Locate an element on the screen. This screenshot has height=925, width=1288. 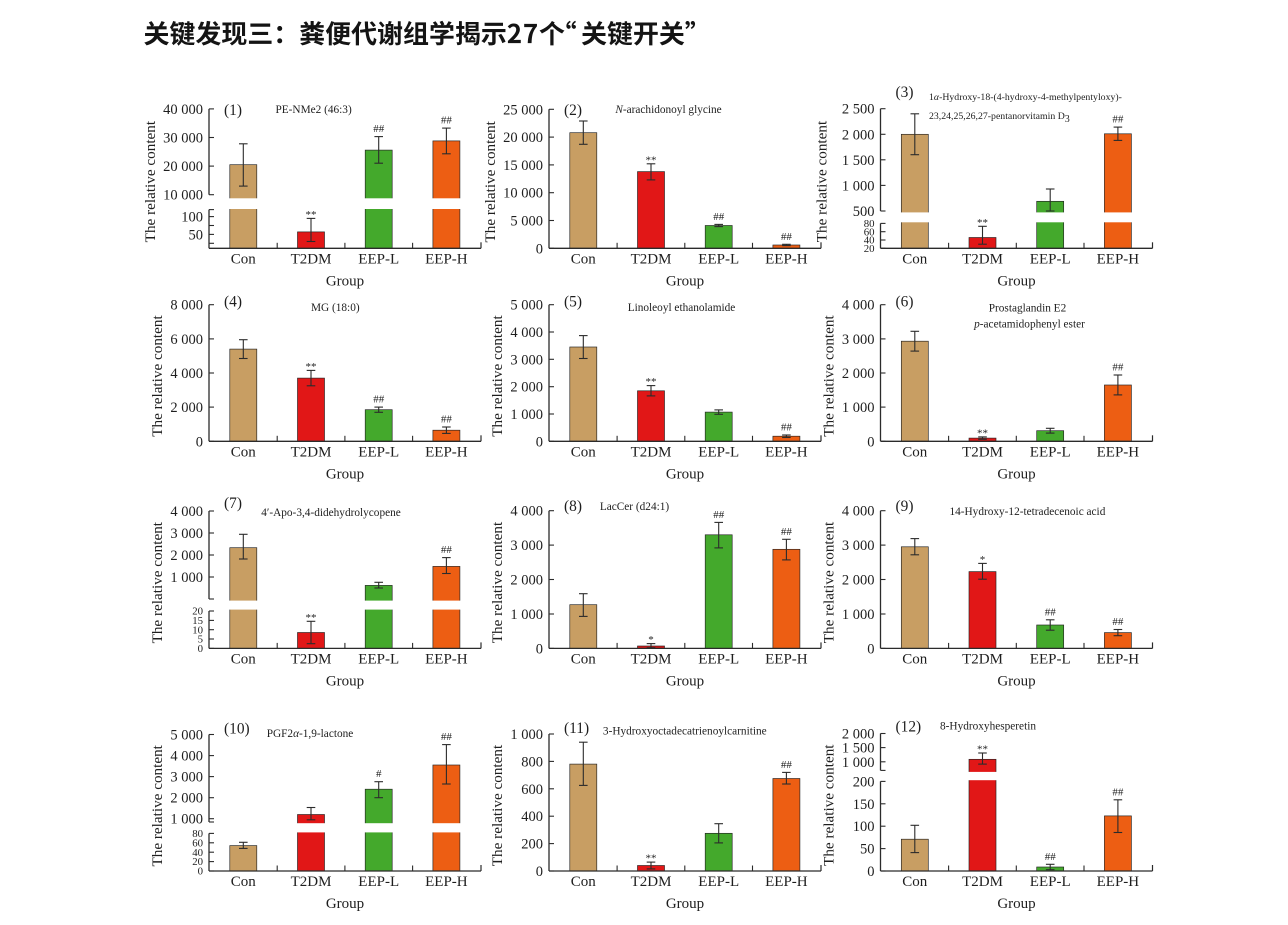
svg-text: (8) is located at coordinates (573, 506).